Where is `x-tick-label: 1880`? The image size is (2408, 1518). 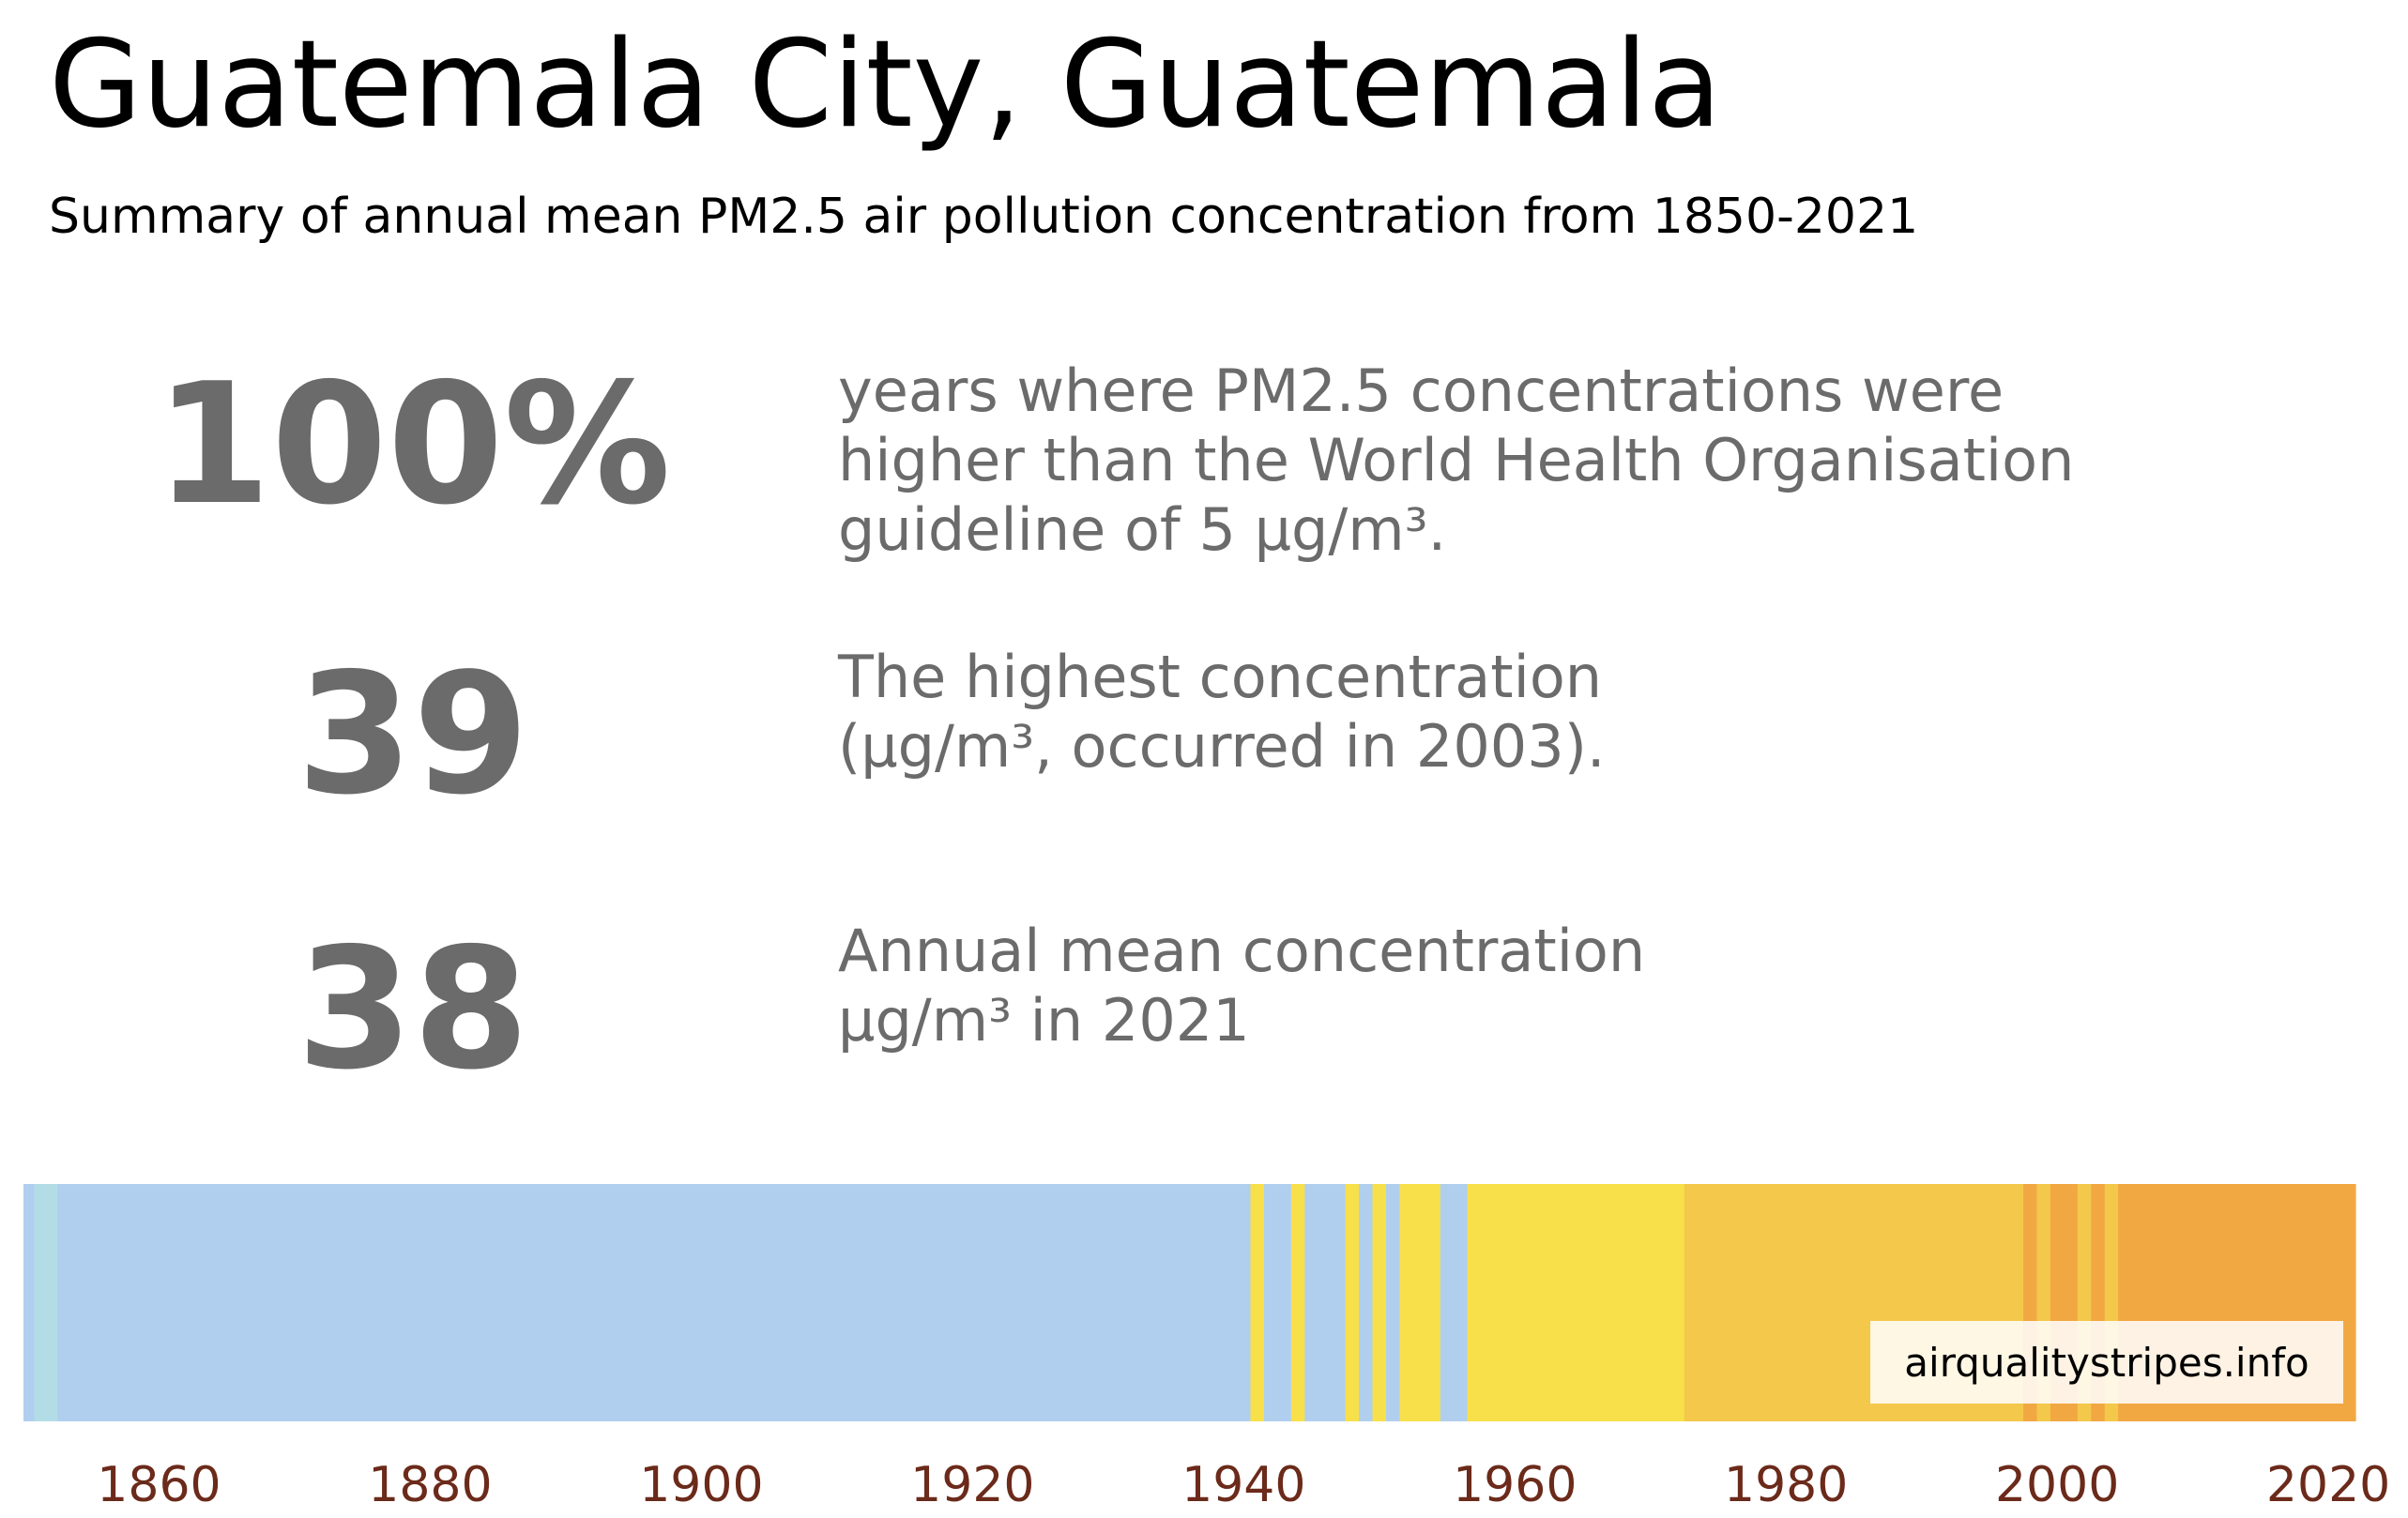 x-tick-label: 1880 is located at coordinates (430, 1485).